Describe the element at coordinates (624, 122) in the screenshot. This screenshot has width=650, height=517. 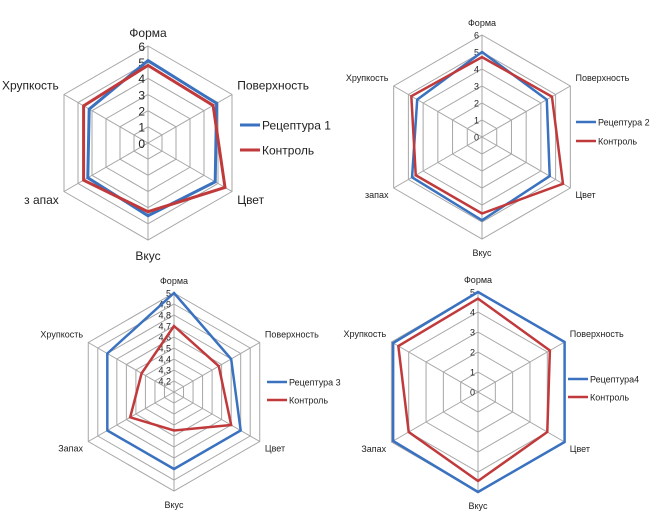
I see `legend-label: Рецептура 2` at that location.